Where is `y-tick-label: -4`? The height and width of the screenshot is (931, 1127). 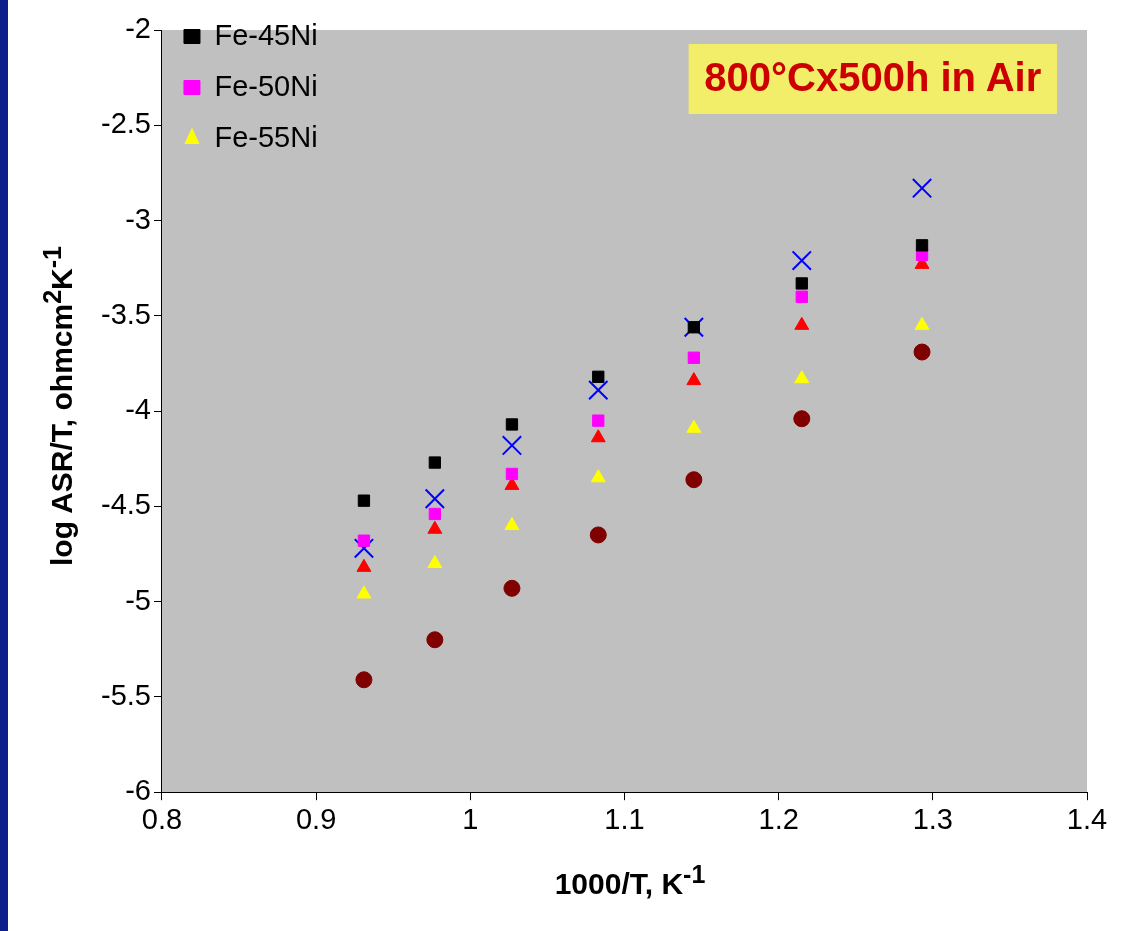 y-tick-label: -4 is located at coordinates (138, 409).